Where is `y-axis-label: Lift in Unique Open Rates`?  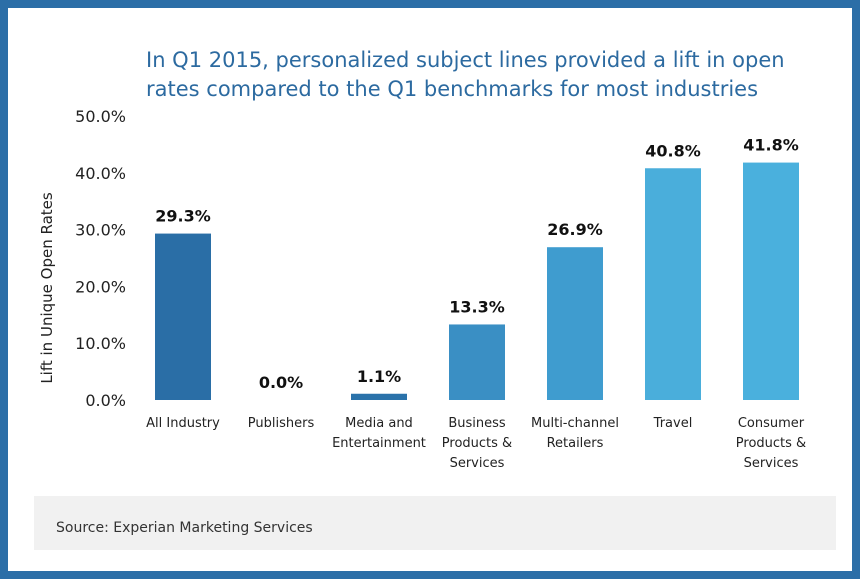
y-axis-label: Lift in Unique Open Rates is located at coordinates (47, 288).